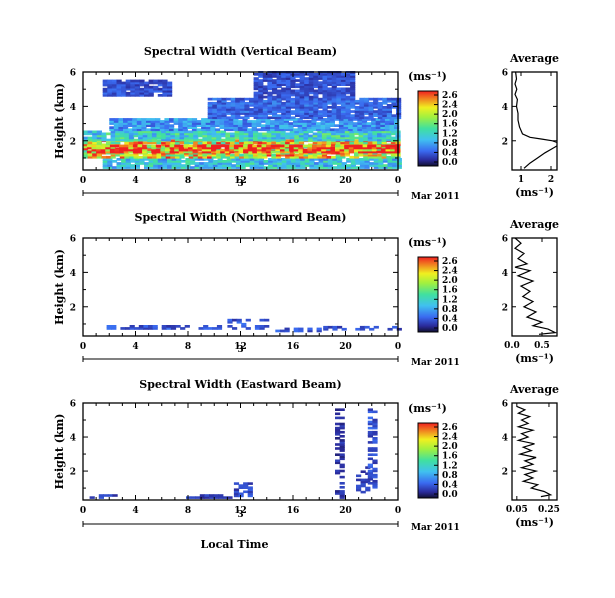 Image resolution: width=615 pixels, height=598 pixels. I want to click on x-tick-label: 8, so click(188, 511).